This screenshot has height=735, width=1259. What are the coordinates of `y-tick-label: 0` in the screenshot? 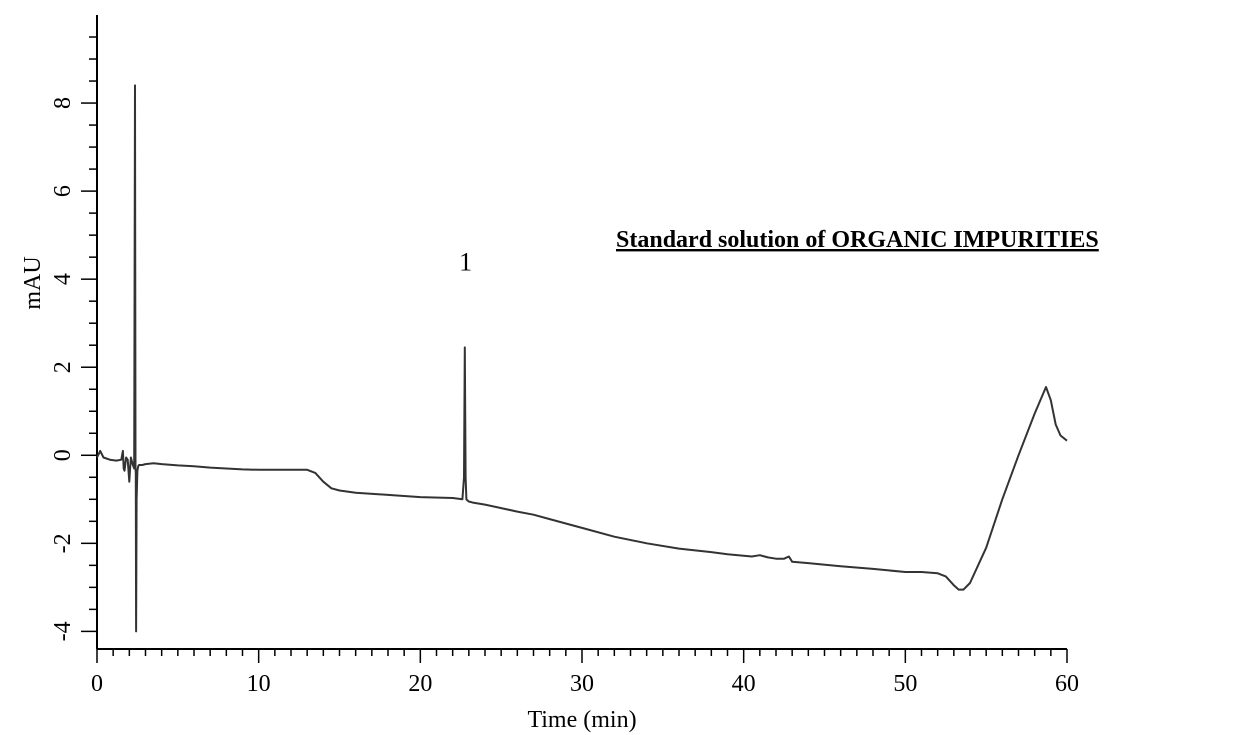 It's located at (63, 455).